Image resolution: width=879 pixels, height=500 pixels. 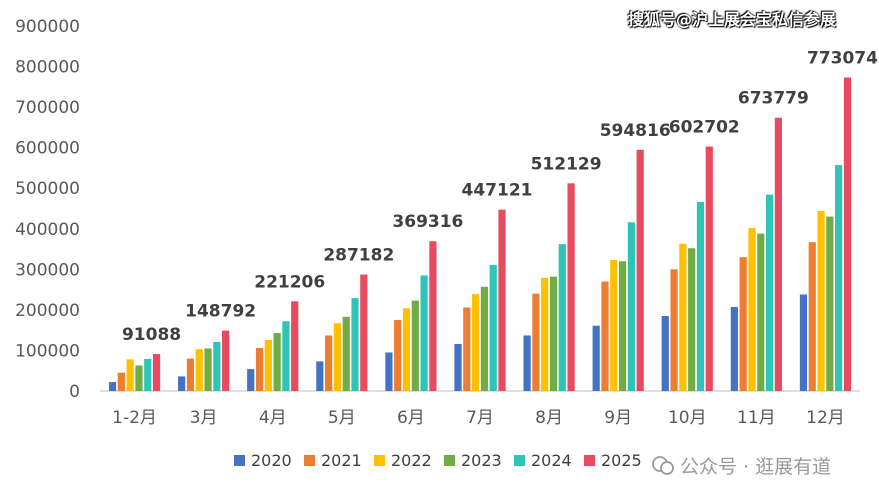 I want to click on watermark-bottom-text: 公众号 · 逛展有道, so click(x=756, y=467).